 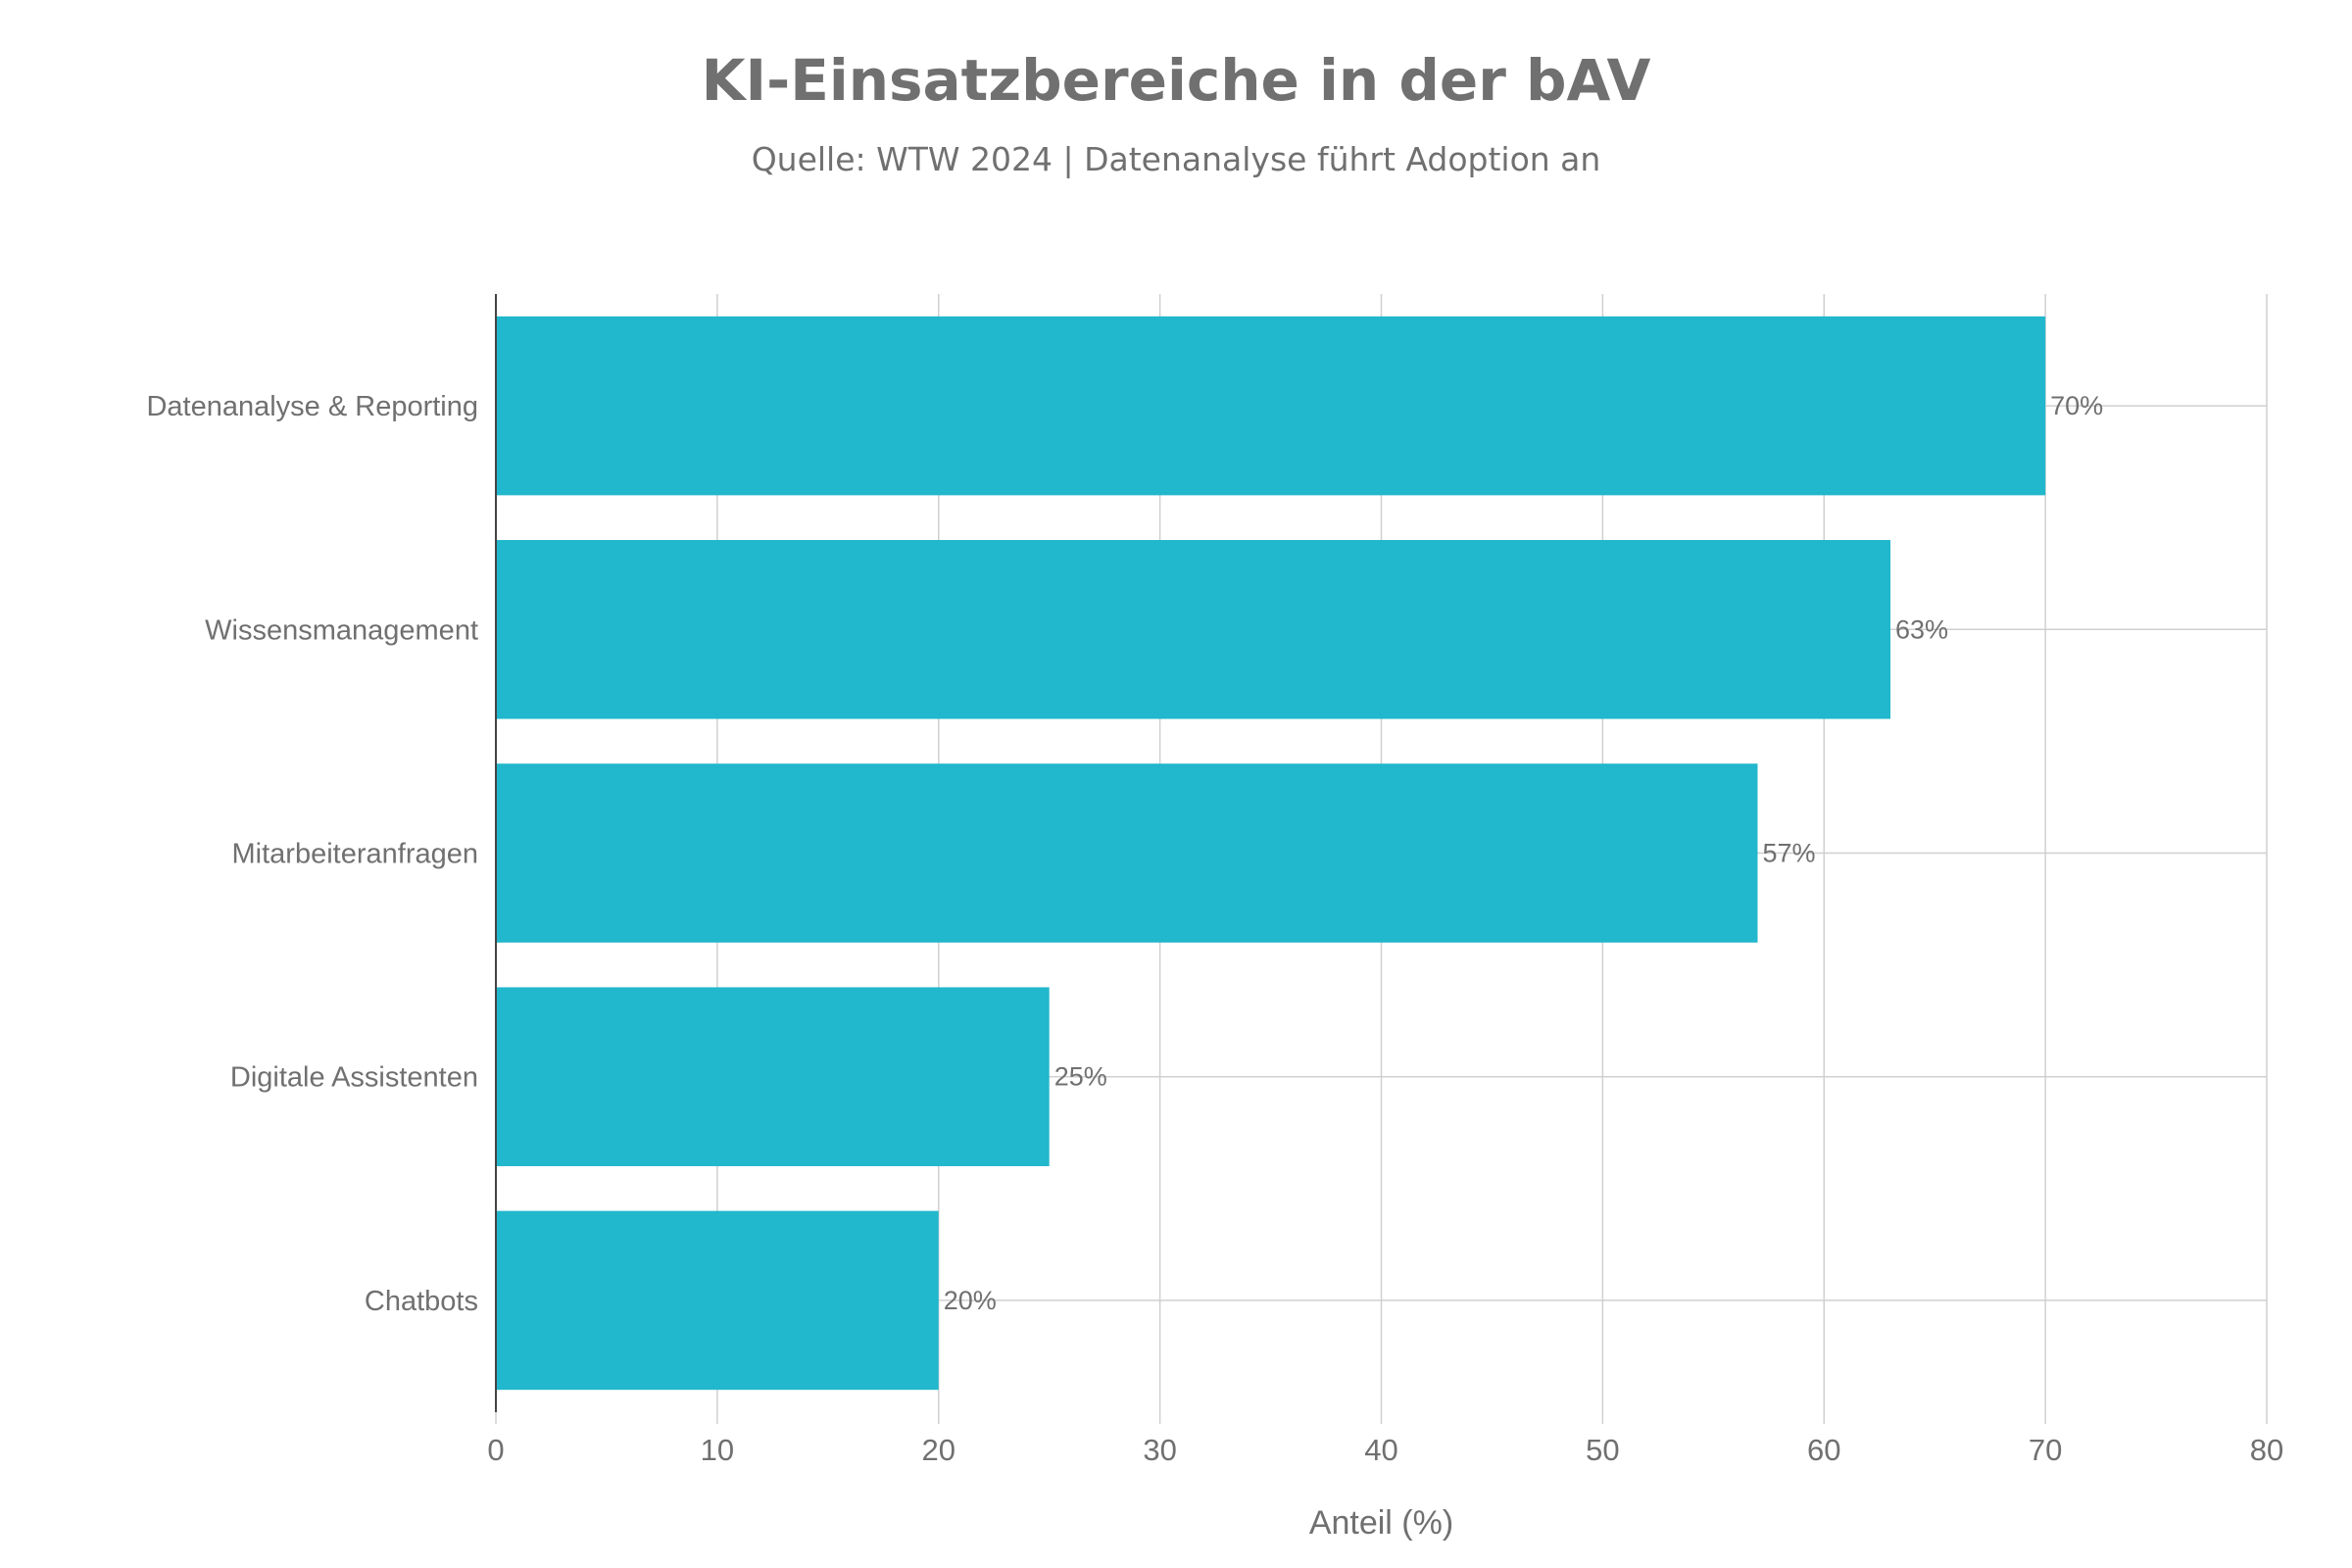 I want to click on x-tick-label: 30, so click(x=1159, y=1450).